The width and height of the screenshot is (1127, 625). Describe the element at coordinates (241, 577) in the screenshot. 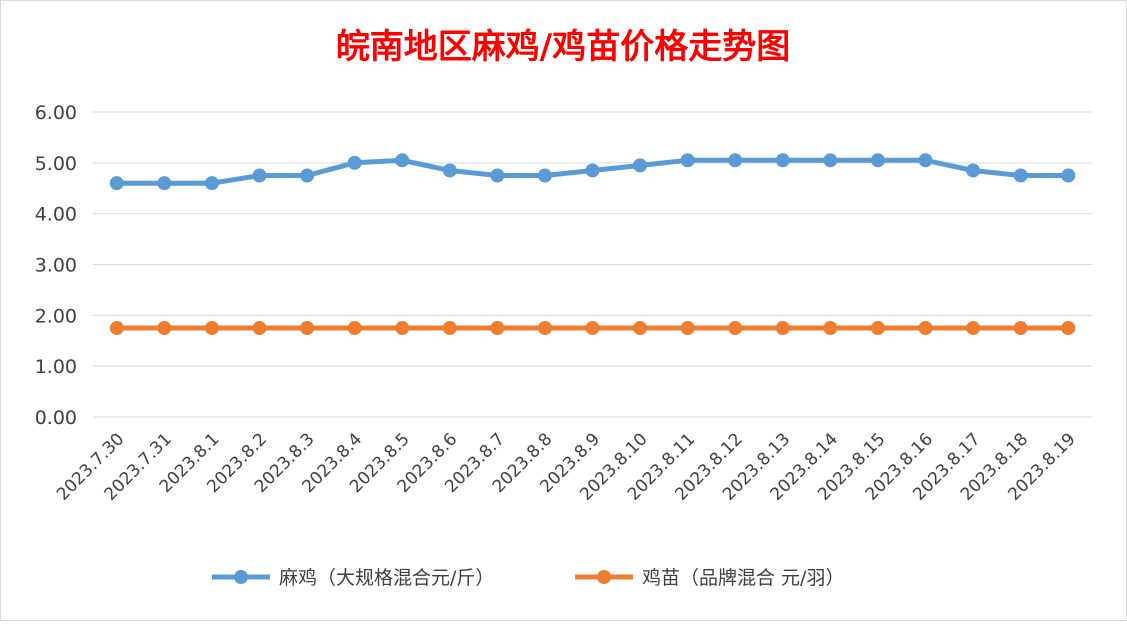

I see `legend-swatch-dot-maji` at that location.